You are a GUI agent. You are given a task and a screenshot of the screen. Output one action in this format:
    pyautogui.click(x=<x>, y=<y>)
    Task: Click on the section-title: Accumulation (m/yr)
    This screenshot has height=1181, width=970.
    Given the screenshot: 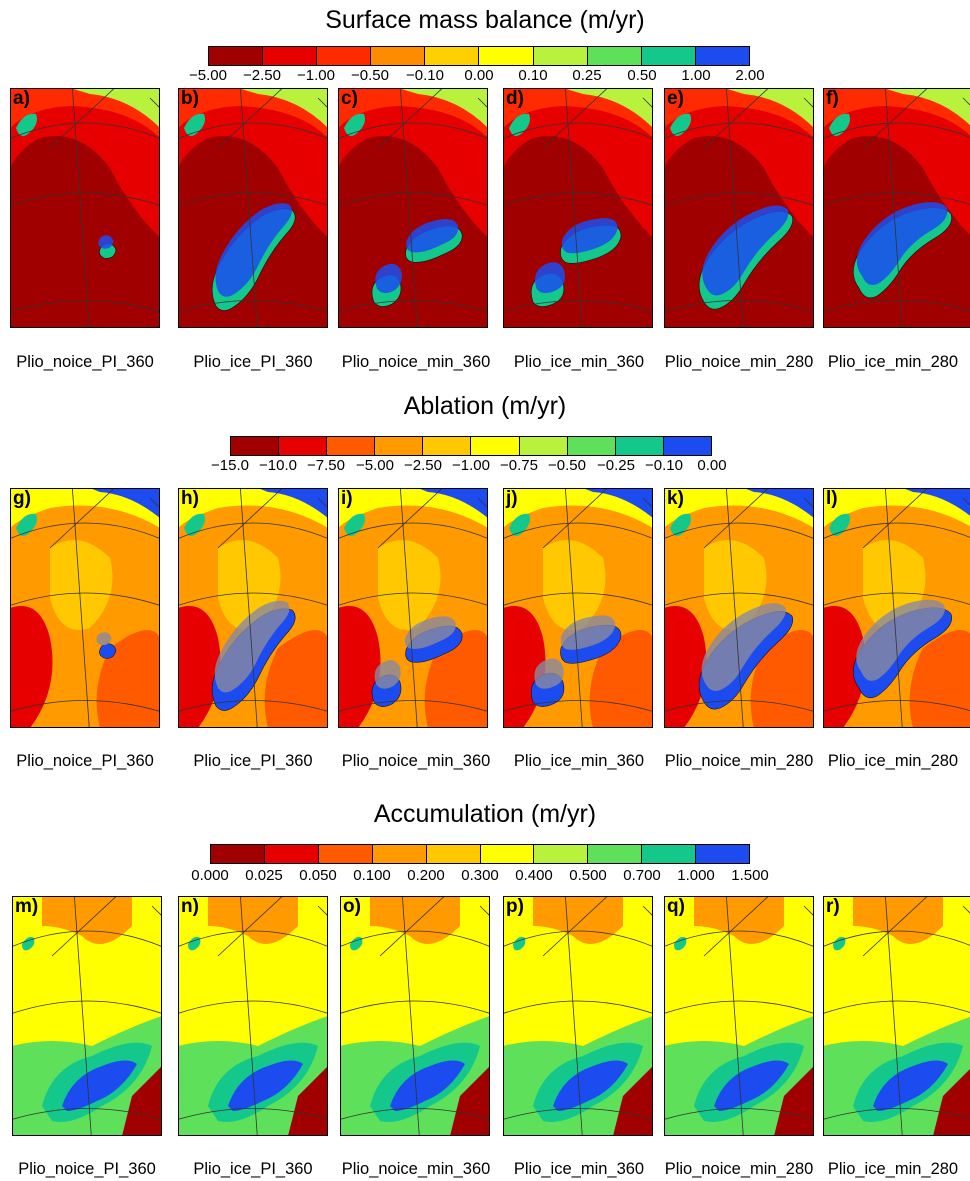 What is the action you would take?
    pyautogui.click(x=485, y=814)
    